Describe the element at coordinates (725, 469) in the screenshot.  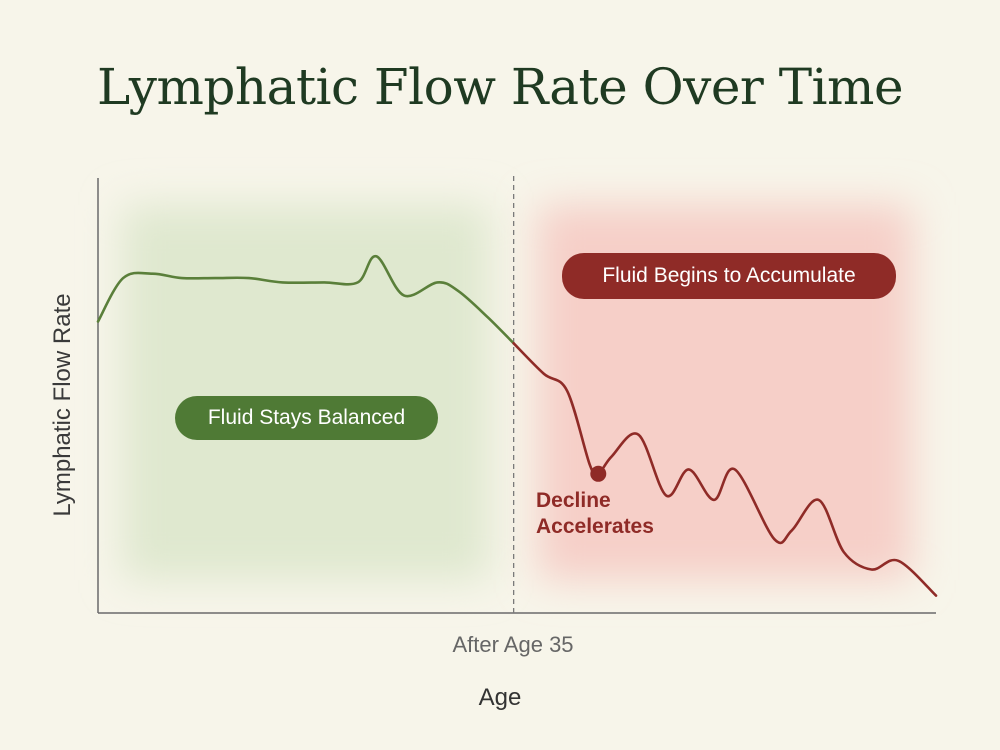
I see `series-line-decline` at that location.